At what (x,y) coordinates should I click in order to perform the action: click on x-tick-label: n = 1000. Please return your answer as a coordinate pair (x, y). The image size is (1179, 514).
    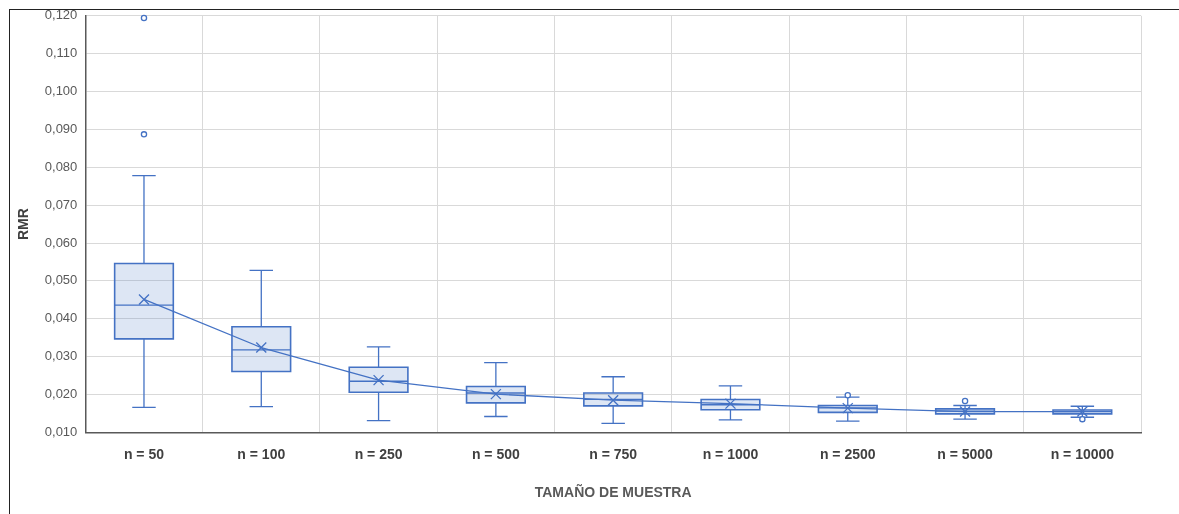
    Looking at the image, I should click on (730, 453).